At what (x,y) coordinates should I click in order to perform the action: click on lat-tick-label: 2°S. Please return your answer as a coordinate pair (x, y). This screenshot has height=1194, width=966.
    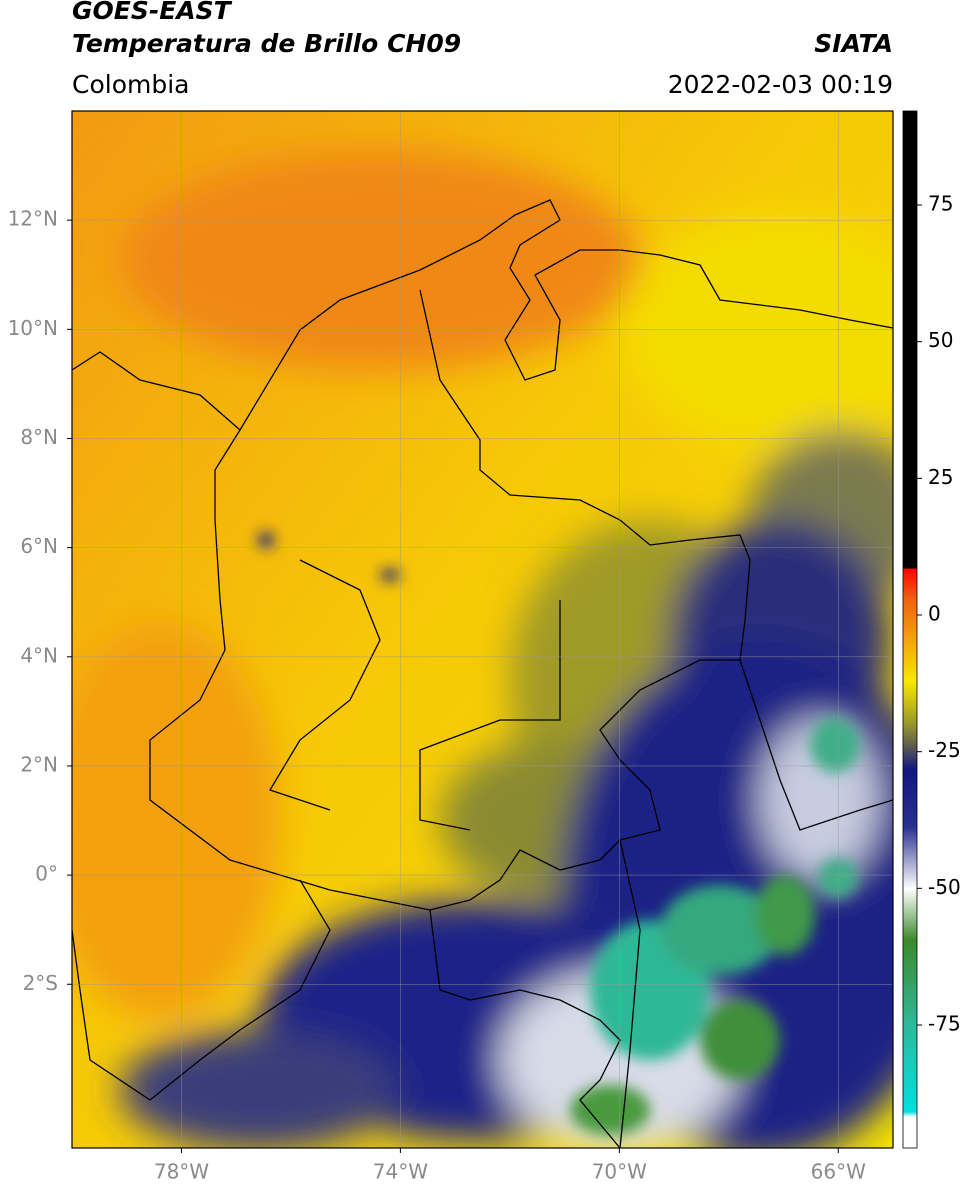
    Looking at the image, I should click on (40, 983).